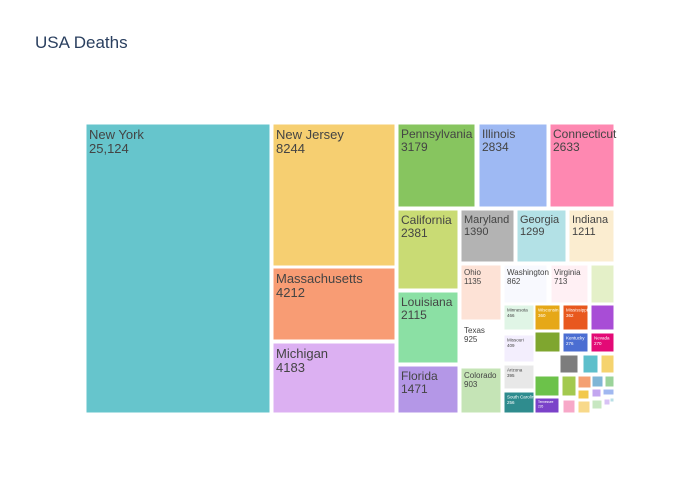 The height and width of the screenshot is (500, 700). I want to click on treemap-label-california: California, so click(426, 220).